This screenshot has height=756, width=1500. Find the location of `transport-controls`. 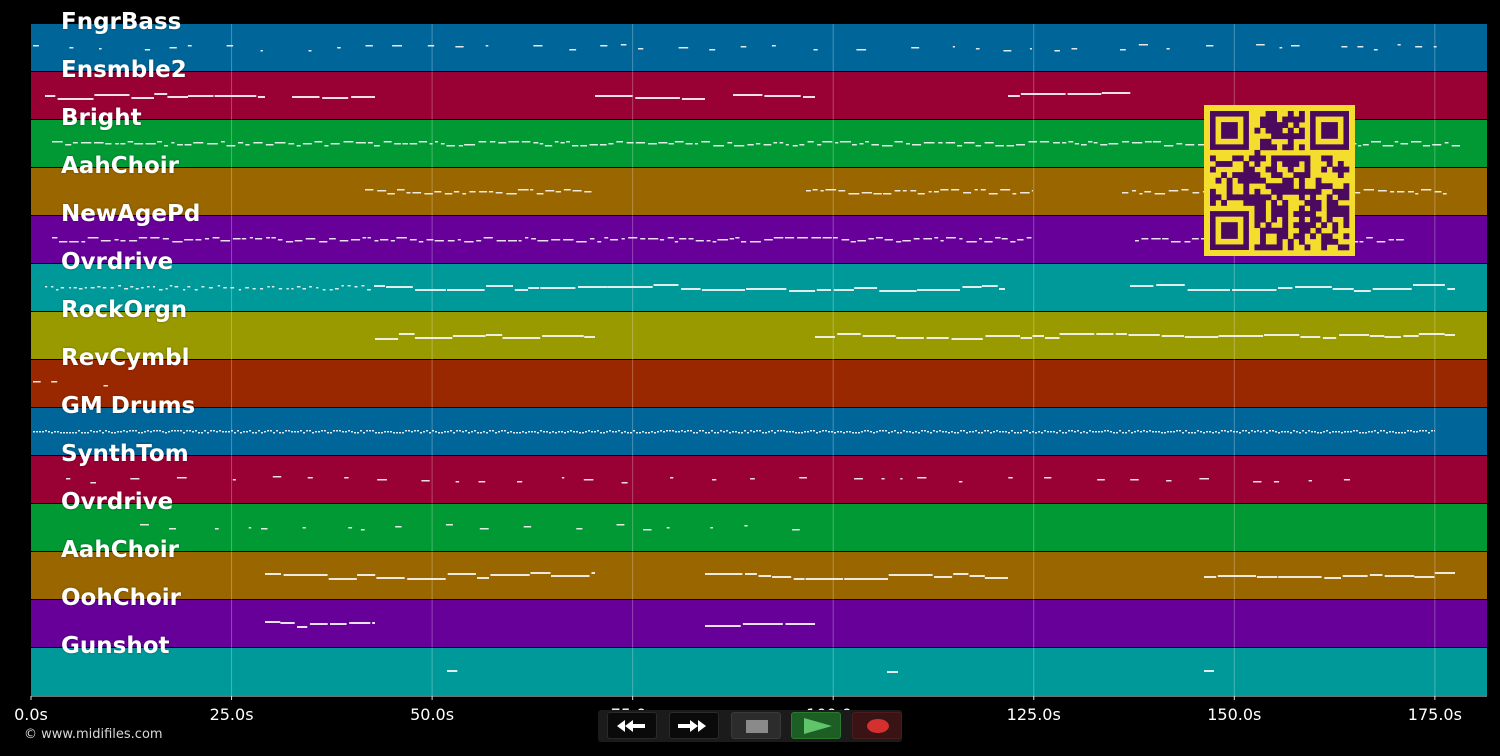

transport-controls is located at coordinates (750, 726).